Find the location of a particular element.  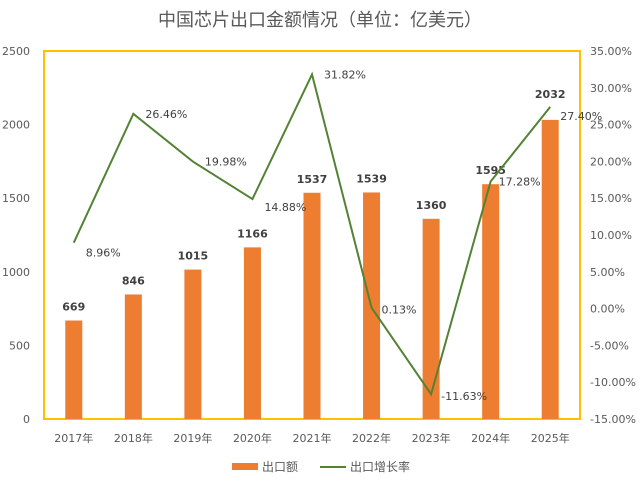

right-axis-tick: 10.00% is located at coordinates (611, 235).